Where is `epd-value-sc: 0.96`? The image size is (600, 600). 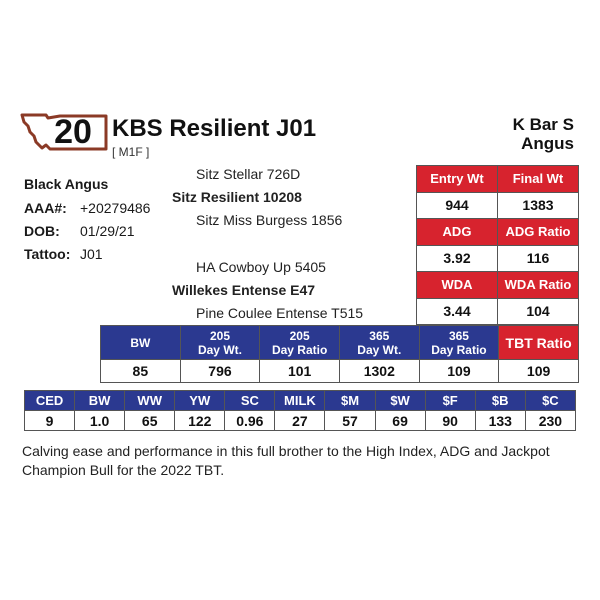
epd-value-sc: 0.96 is located at coordinates (250, 420).